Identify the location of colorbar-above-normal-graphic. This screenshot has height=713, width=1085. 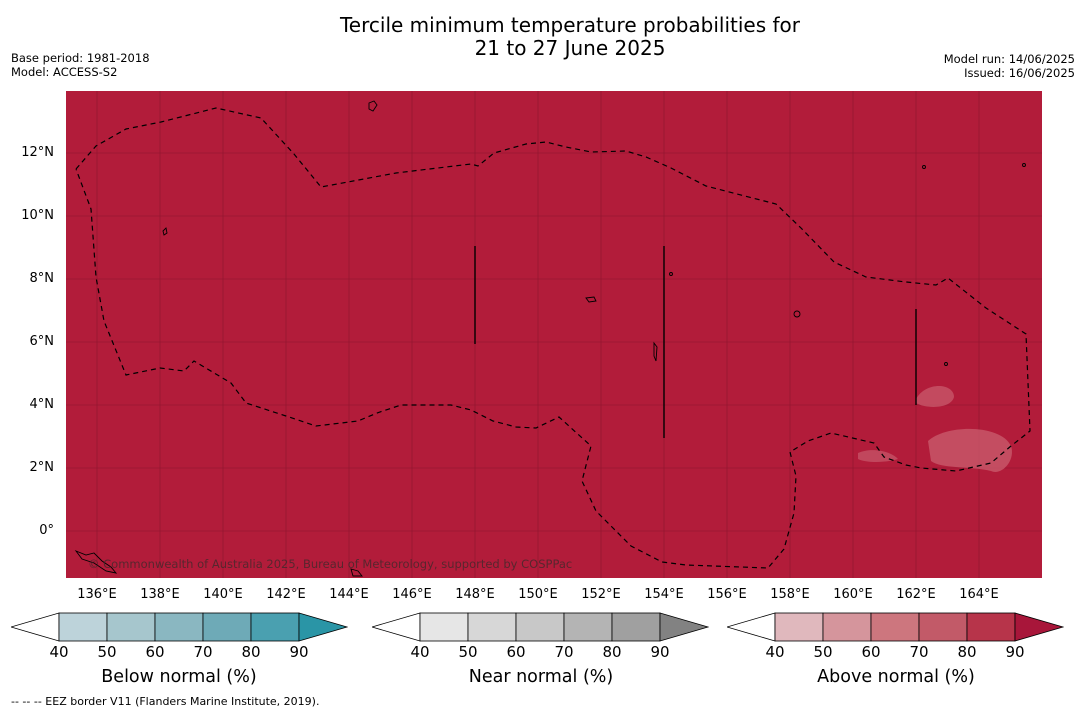
(895, 627).